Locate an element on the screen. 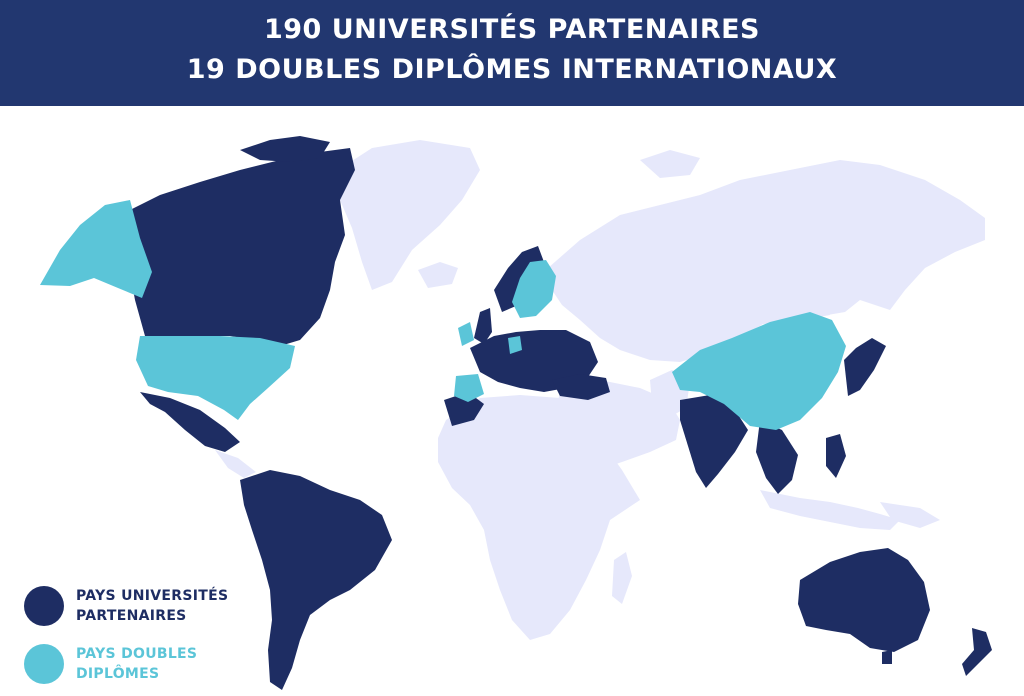  legend-item-partner: PAYS UNIVERSITÉS PARTENAIRES is located at coordinates (154, 609).